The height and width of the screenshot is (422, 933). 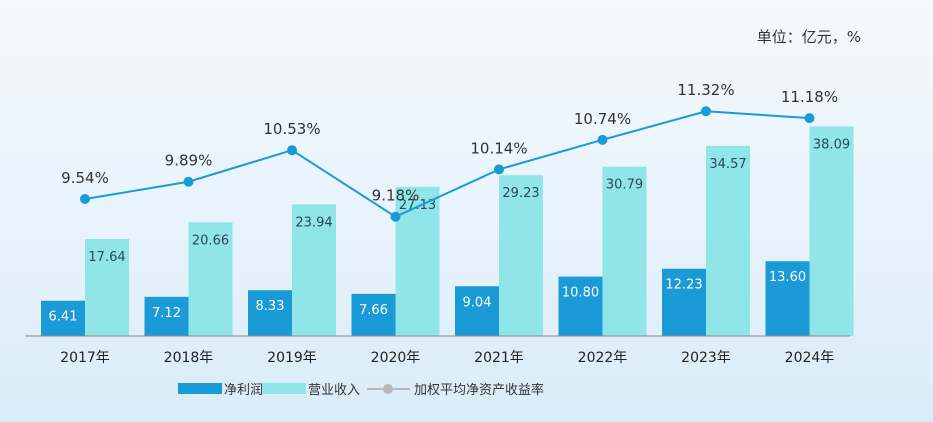 What do you see at coordinates (243, 390) in the screenshot?
I see `legend-label-net-profit: 净利润` at bounding box center [243, 390].